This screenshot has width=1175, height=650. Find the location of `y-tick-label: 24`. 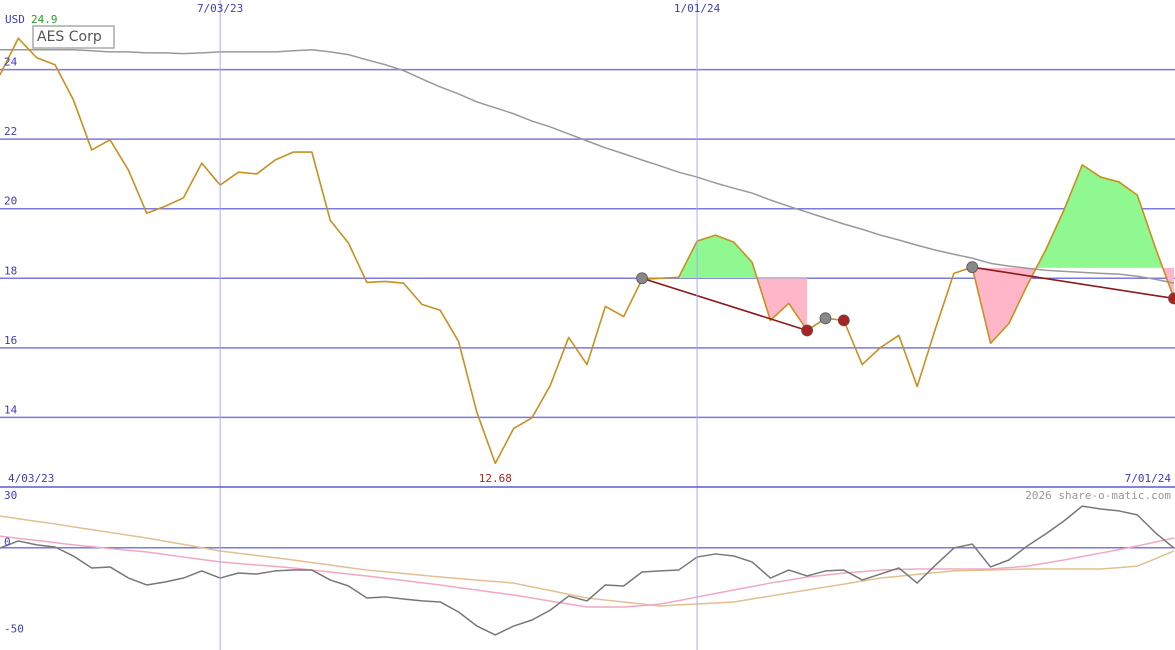

y-tick-label: 24 is located at coordinates (11, 62).